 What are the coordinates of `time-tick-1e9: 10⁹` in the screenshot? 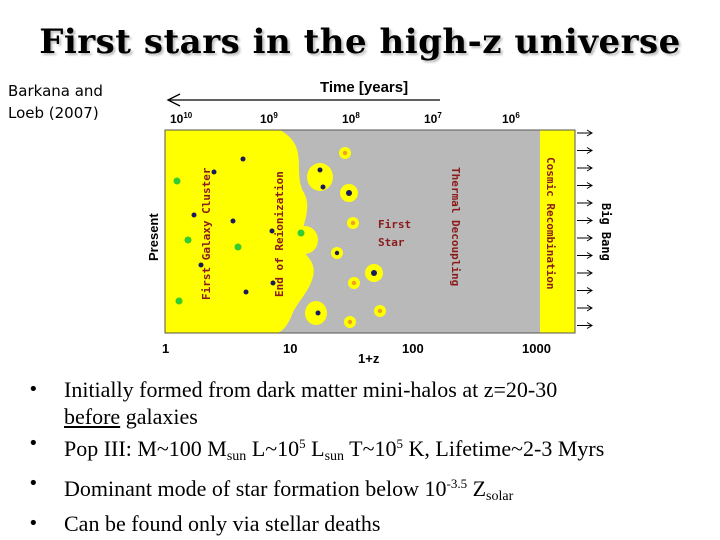 It's located at (269, 118).